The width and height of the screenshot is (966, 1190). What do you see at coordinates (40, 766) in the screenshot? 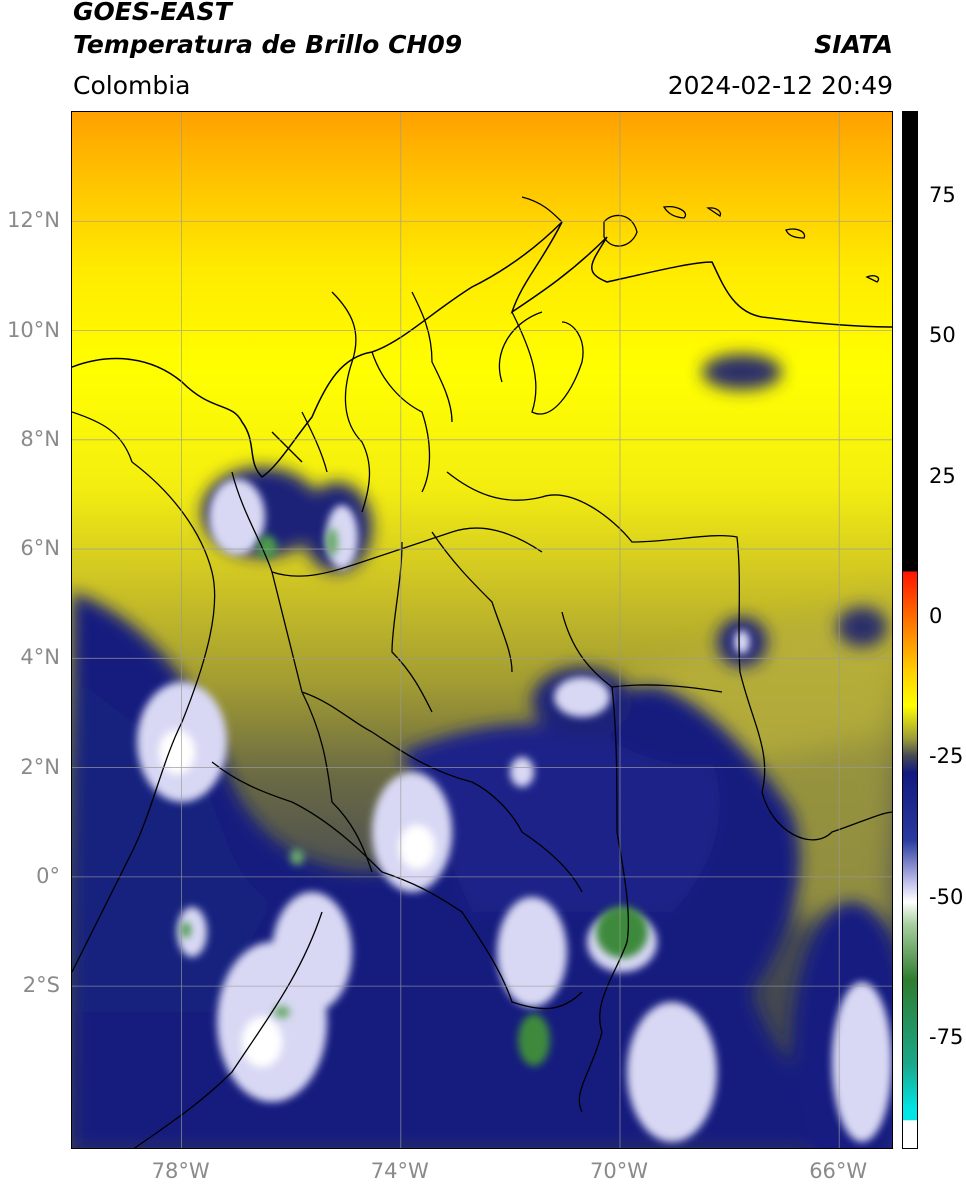
I see `lat-tick-label: 2°N` at bounding box center [40, 766].